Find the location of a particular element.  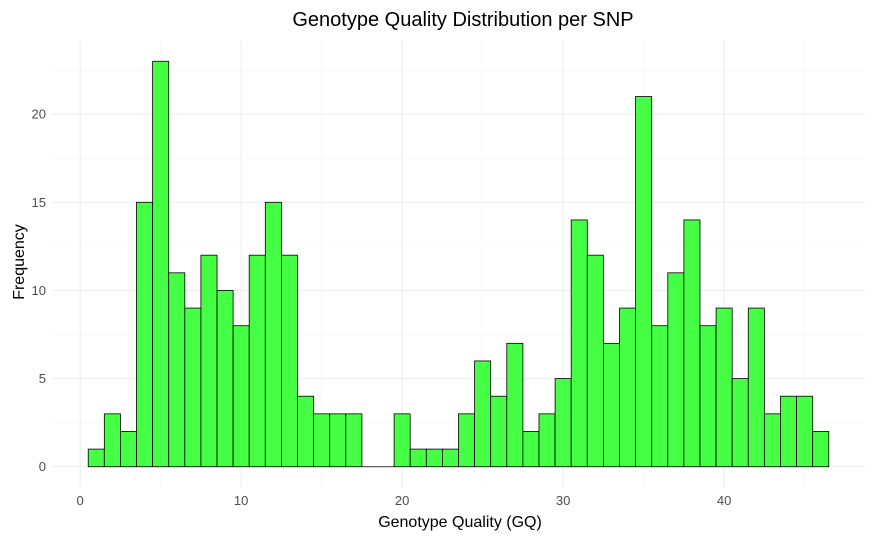

x-tick-label: 20 is located at coordinates (402, 500).